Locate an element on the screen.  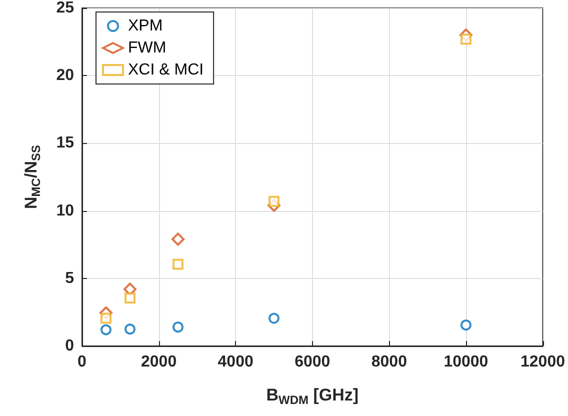
y-tick-label: 20 is located at coordinates (65, 75).